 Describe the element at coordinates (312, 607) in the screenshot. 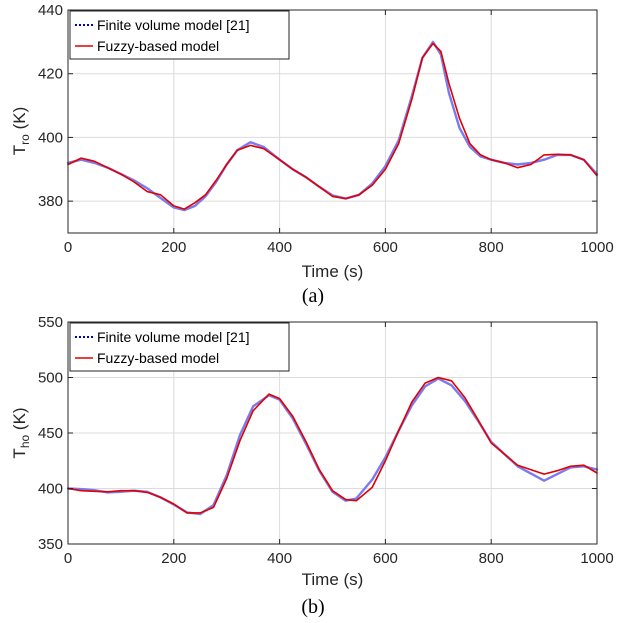

I see `caption-b: (b)` at that location.